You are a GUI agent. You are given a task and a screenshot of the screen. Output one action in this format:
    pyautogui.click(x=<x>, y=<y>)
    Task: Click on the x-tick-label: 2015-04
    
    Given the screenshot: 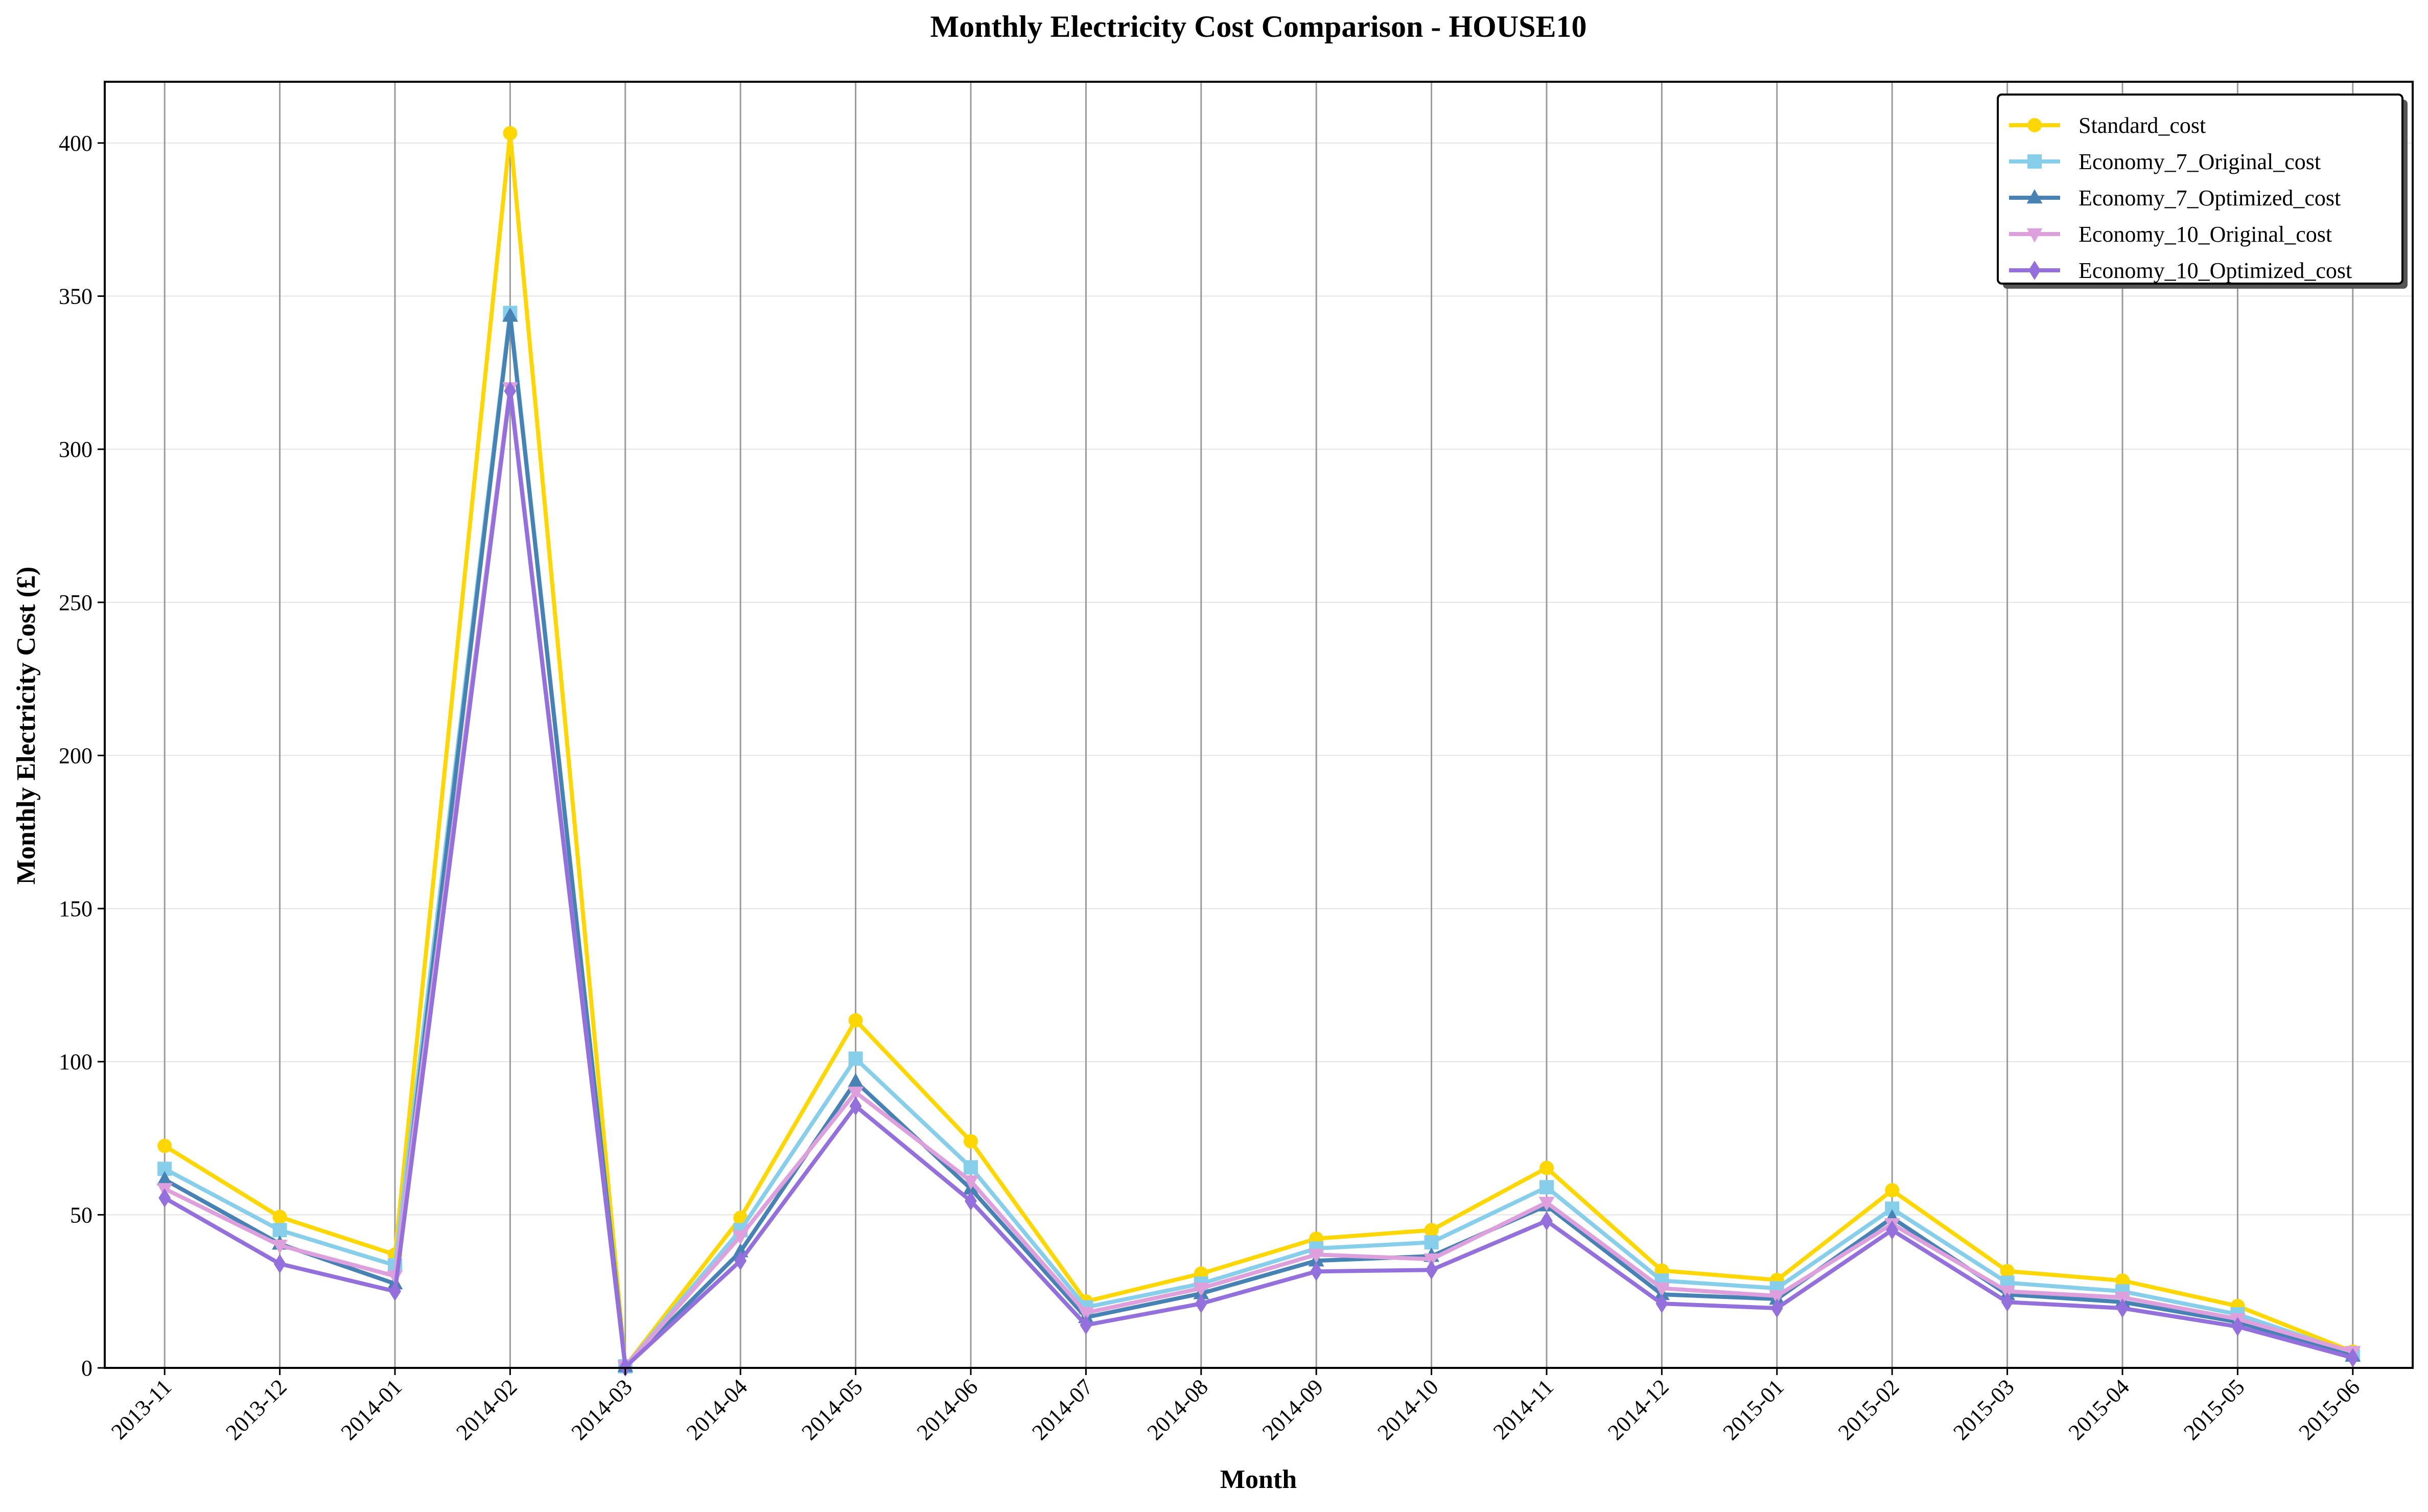 What is the action you would take?
    pyautogui.click(x=2099, y=1410)
    